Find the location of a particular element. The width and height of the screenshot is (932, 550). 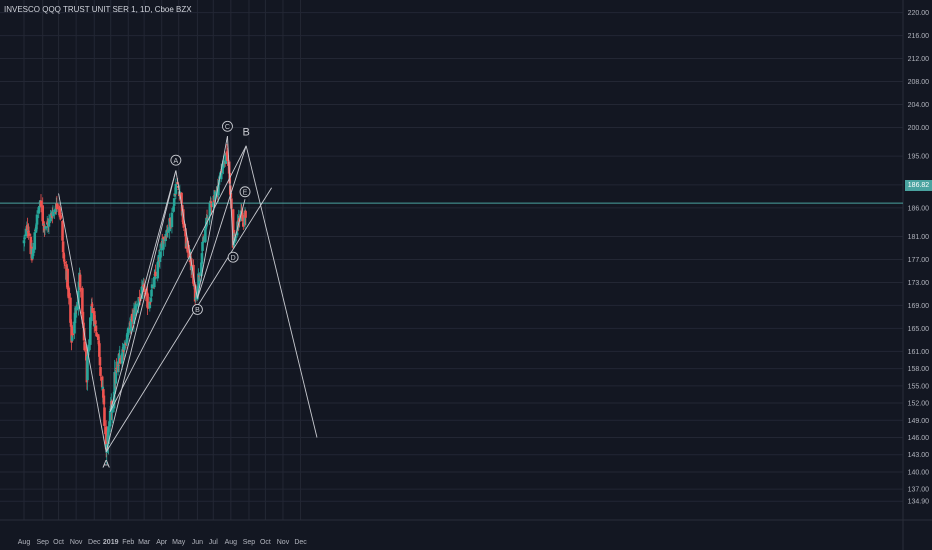

y-tick-label: 204.00 is located at coordinates (919, 105).